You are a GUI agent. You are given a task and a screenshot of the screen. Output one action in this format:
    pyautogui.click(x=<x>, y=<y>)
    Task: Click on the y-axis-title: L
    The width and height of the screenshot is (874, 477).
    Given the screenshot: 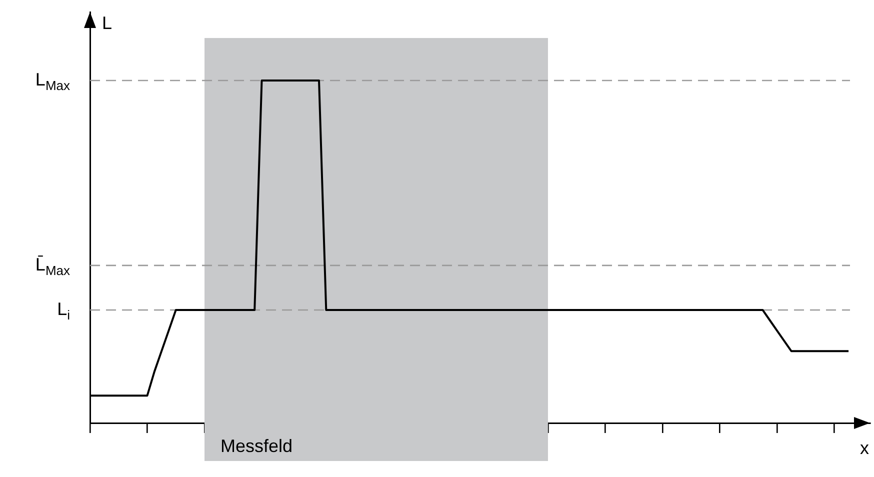 What is the action you would take?
    pyautogui.click(x=107, y=22)
    